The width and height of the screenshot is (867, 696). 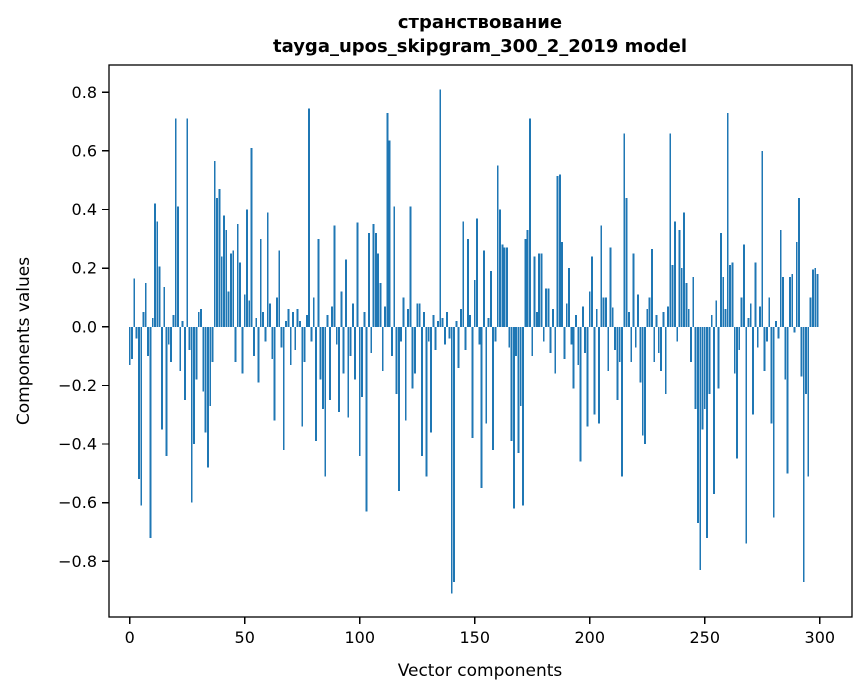 I want to click on y-tick-label: −0.8, so click(x=77, y=561).